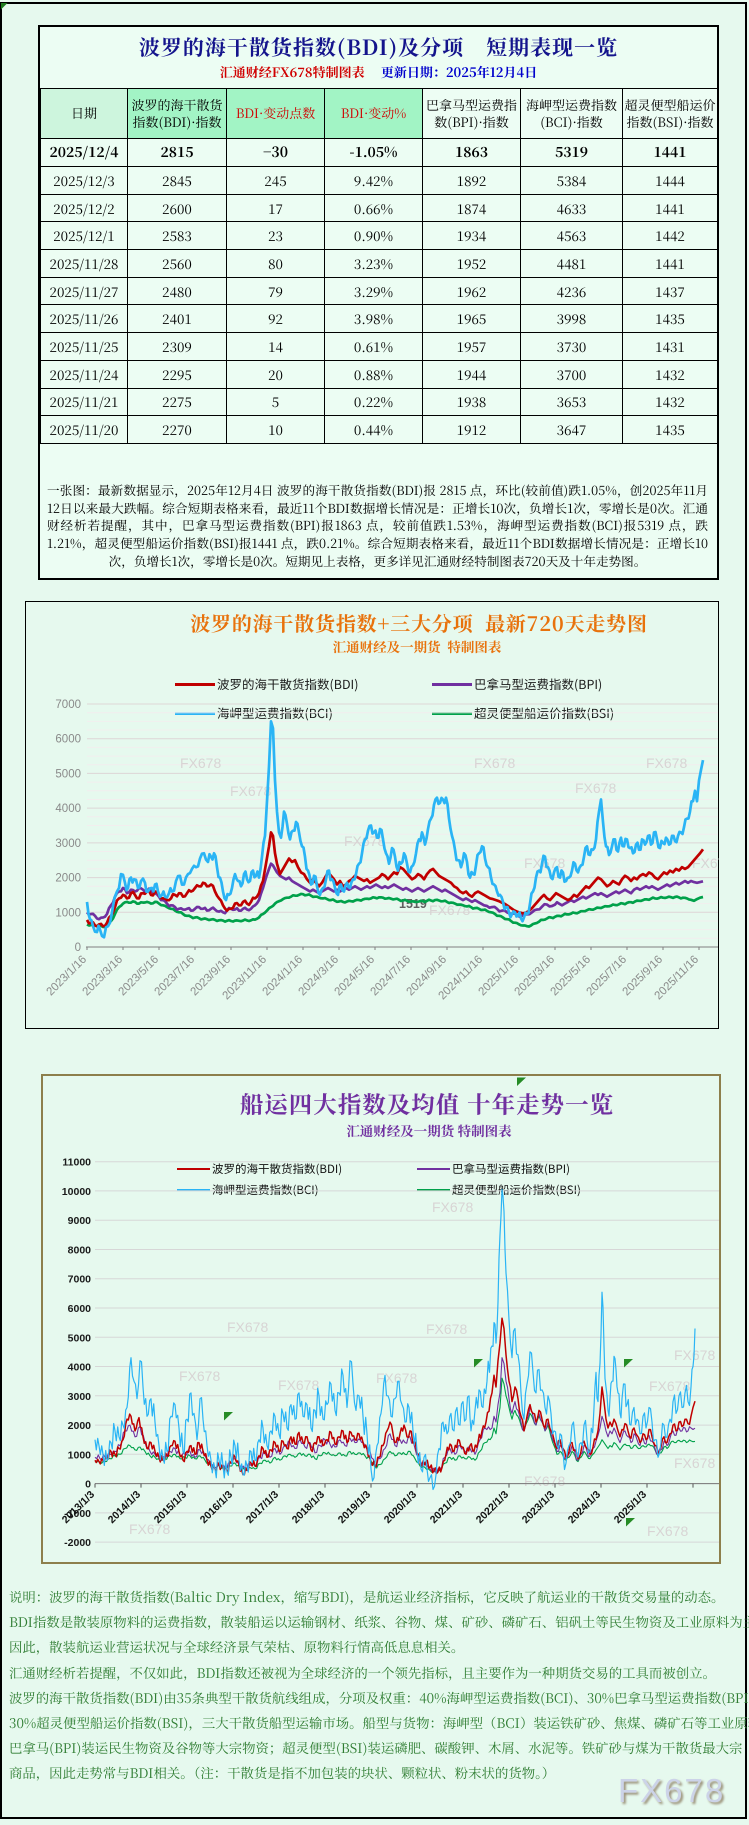  Describe the element at coordinates (308, 1507) in the screenshot. I see `svg-text: 2018/1/3` at that location.